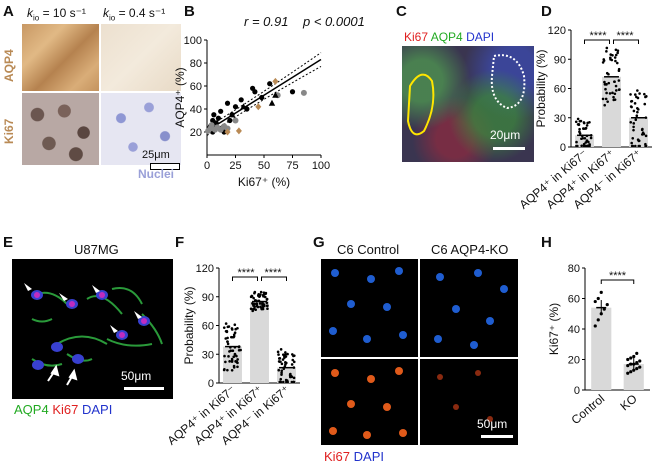 This screenshot has height=473, width=661. Describe the element at coordinates (36, 18) in the screenshot. I see `kio-left-sub: io` at that location.